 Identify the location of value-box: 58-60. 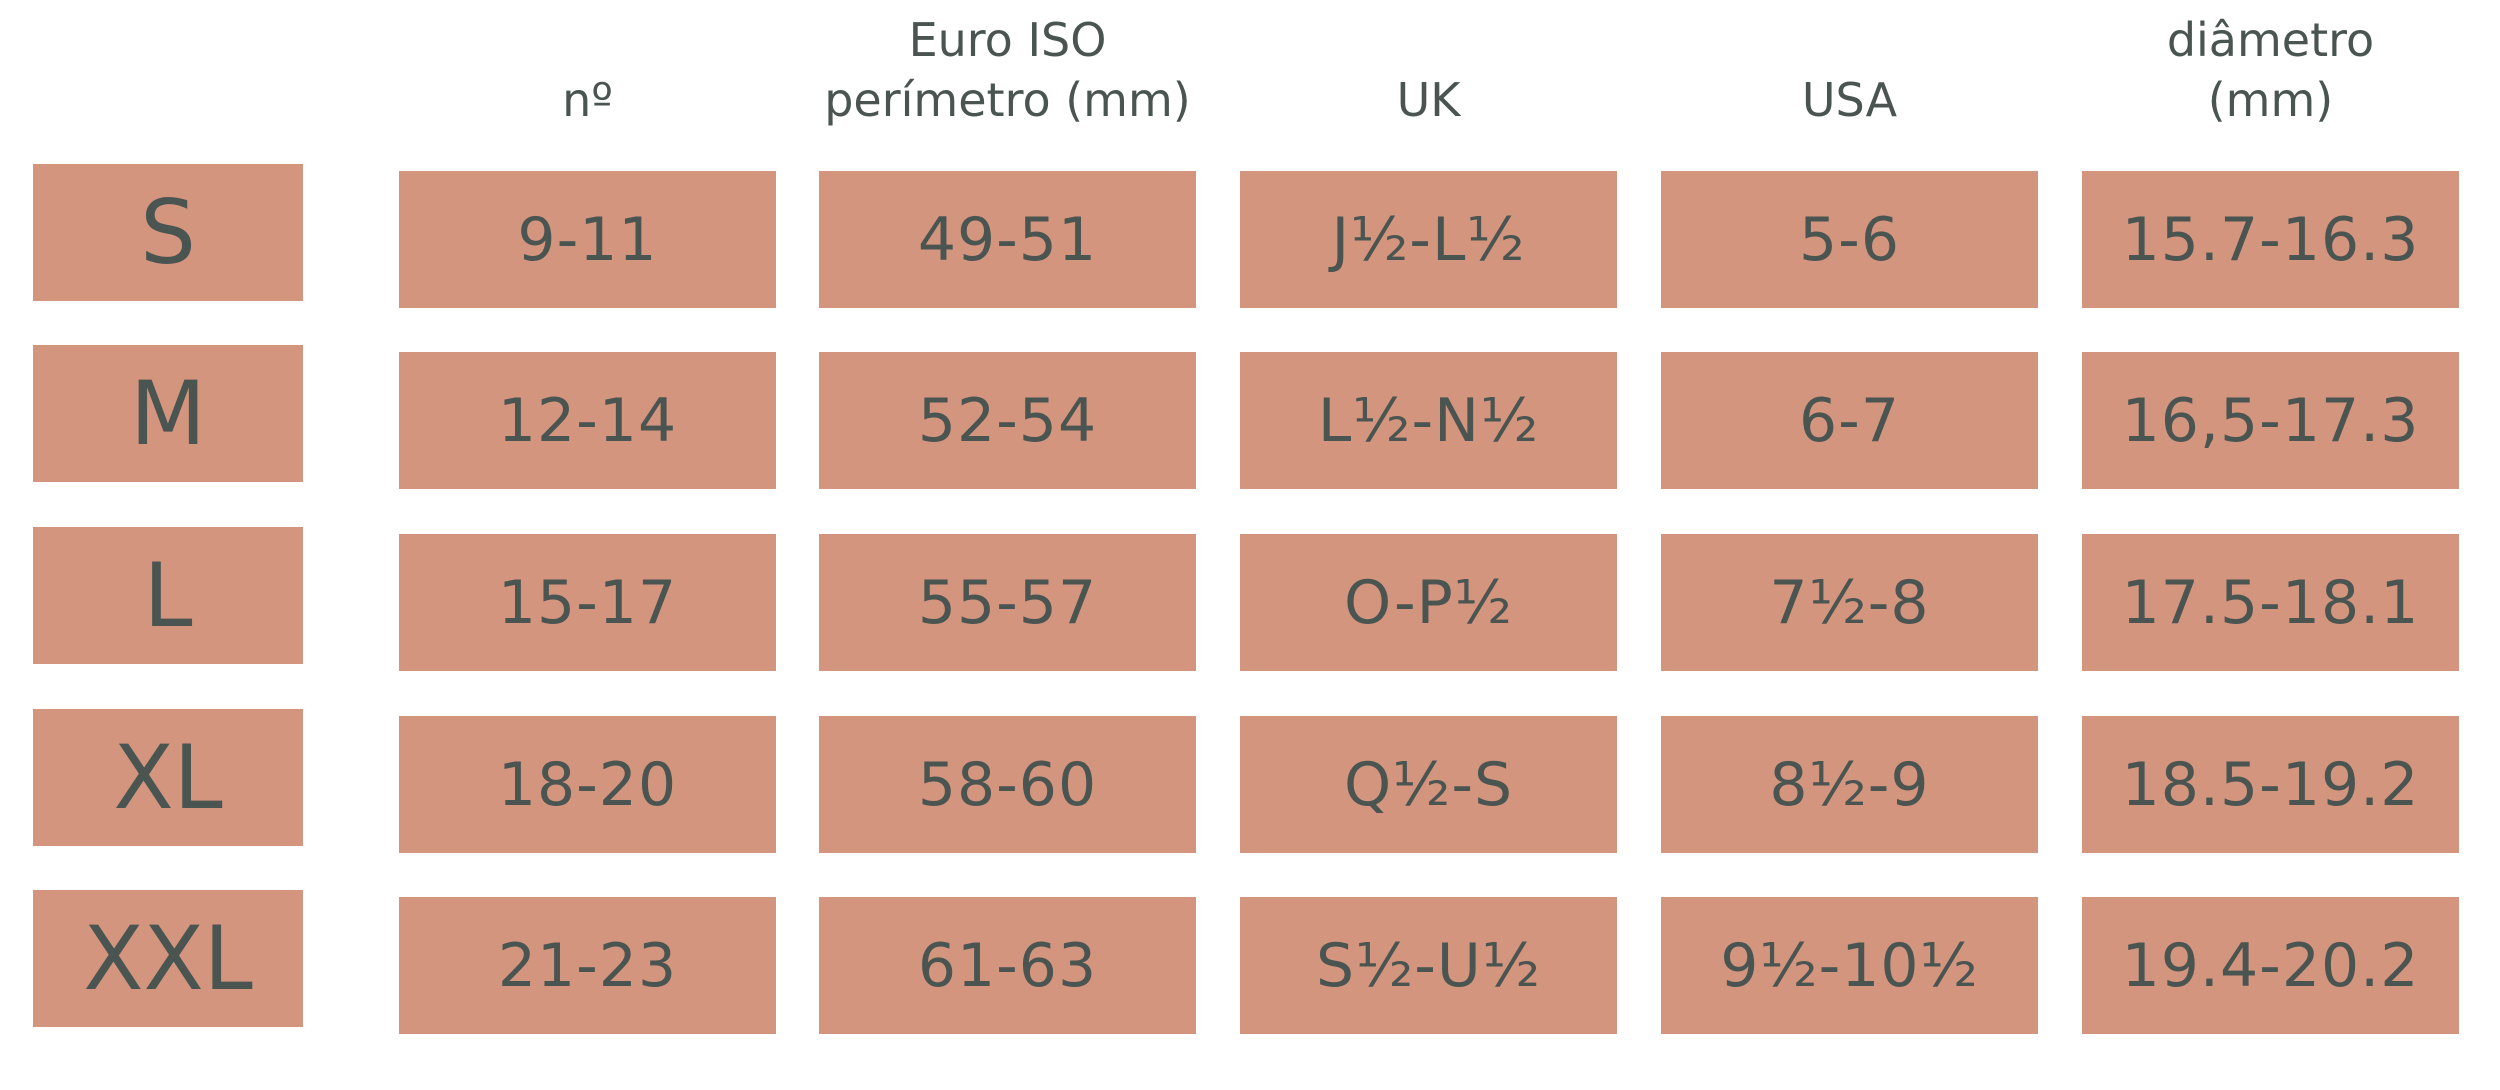
(1007, 784).